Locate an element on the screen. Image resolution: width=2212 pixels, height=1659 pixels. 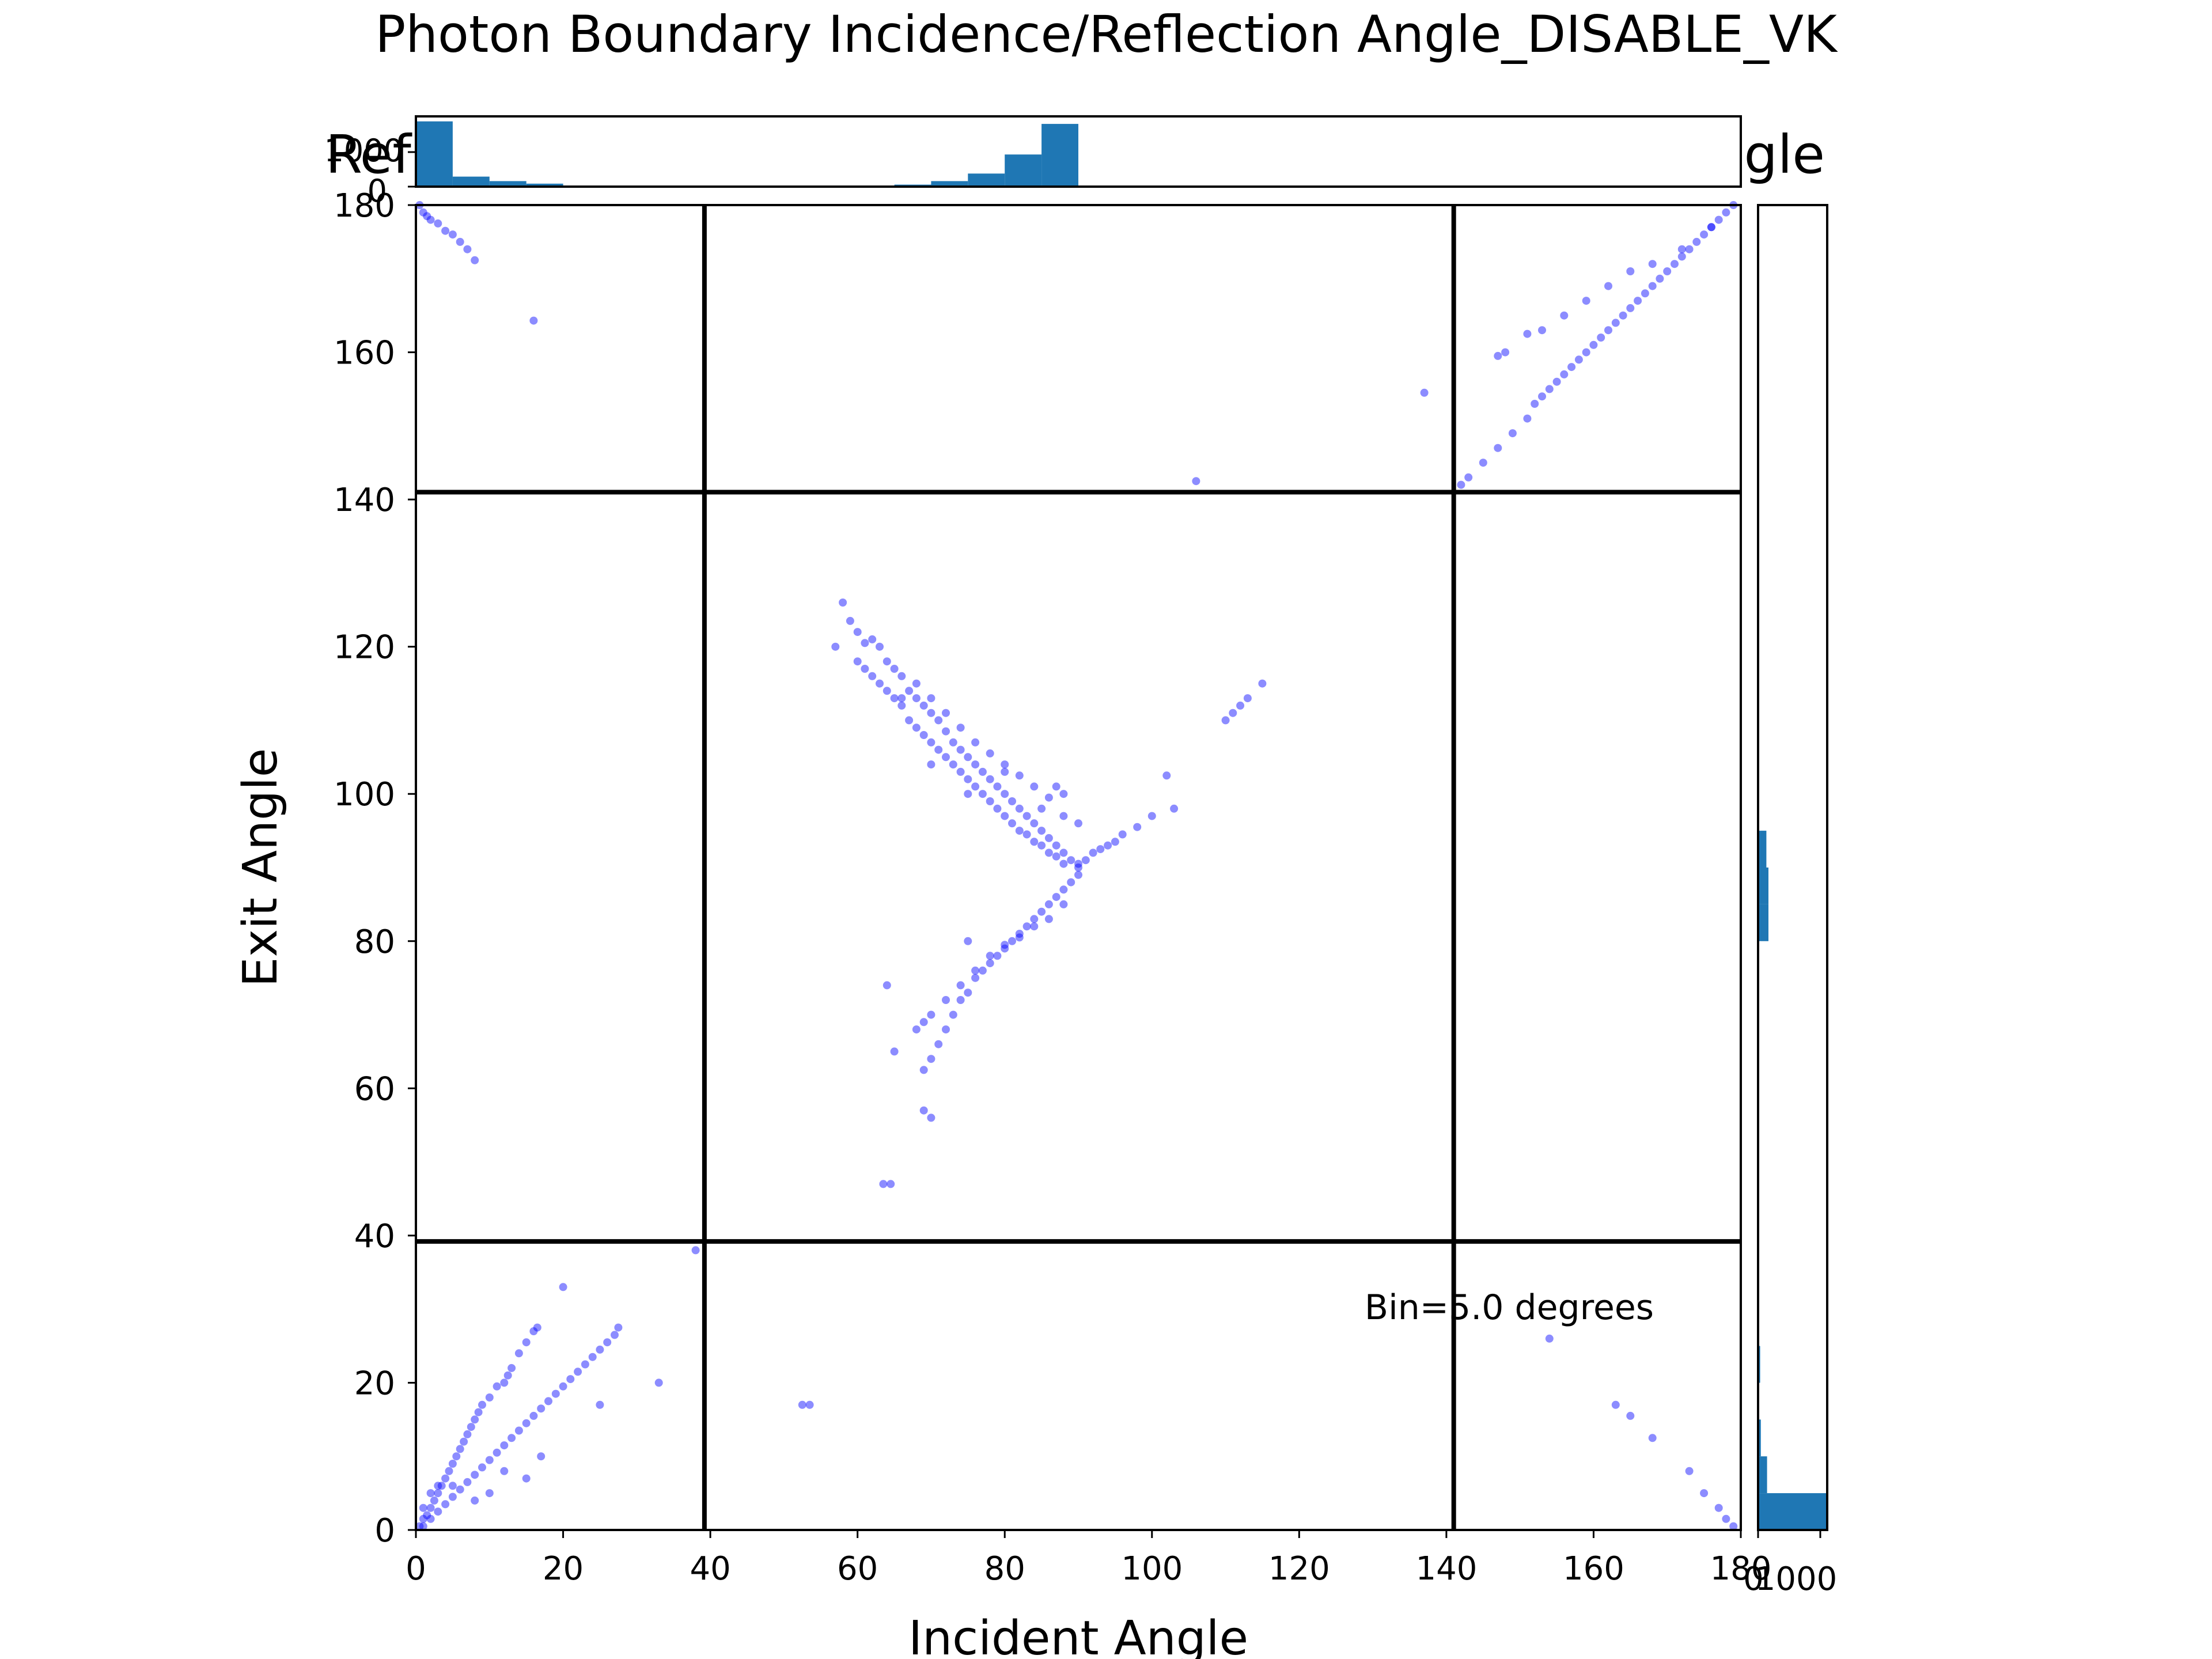
top-histogram-y-tick-label: 1000 is located at coordinates (363, 150).